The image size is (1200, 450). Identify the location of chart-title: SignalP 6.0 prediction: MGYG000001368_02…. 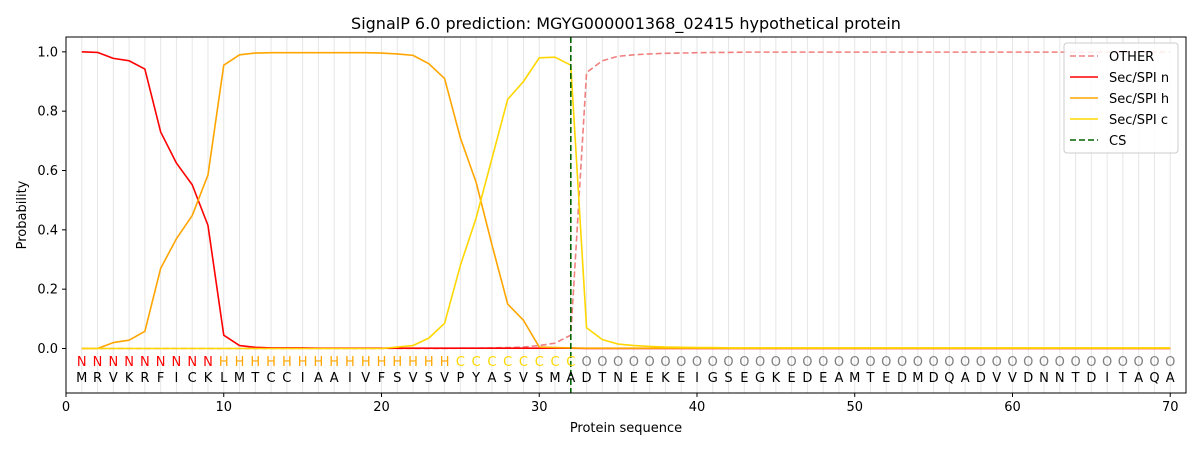
(626, 24).